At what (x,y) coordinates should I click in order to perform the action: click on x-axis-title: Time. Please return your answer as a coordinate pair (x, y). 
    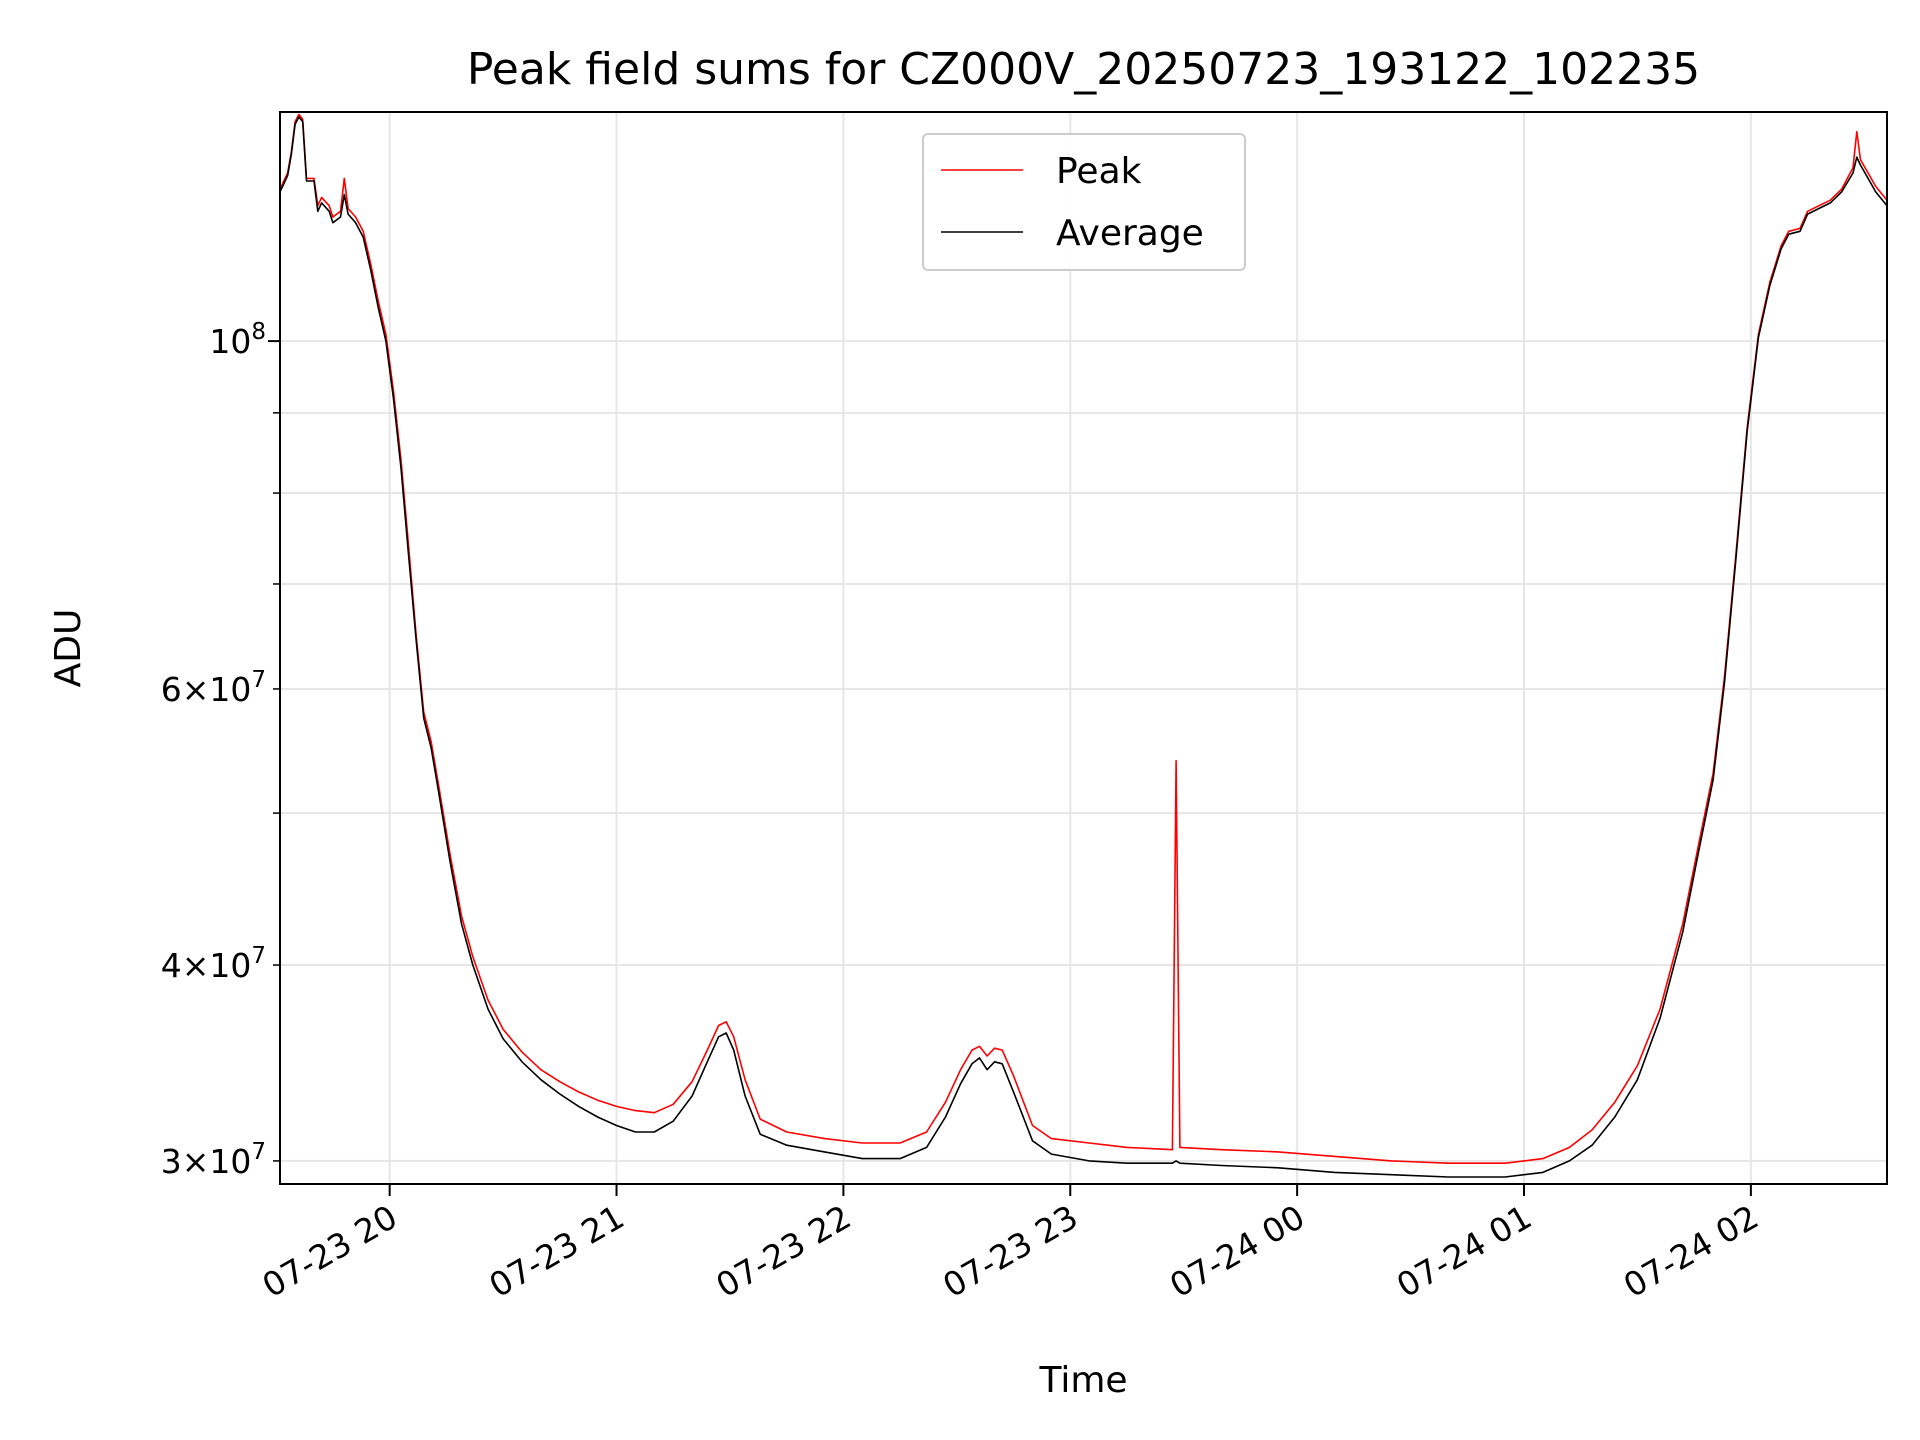
    Looking at the image, I should click on (1082, 1380).